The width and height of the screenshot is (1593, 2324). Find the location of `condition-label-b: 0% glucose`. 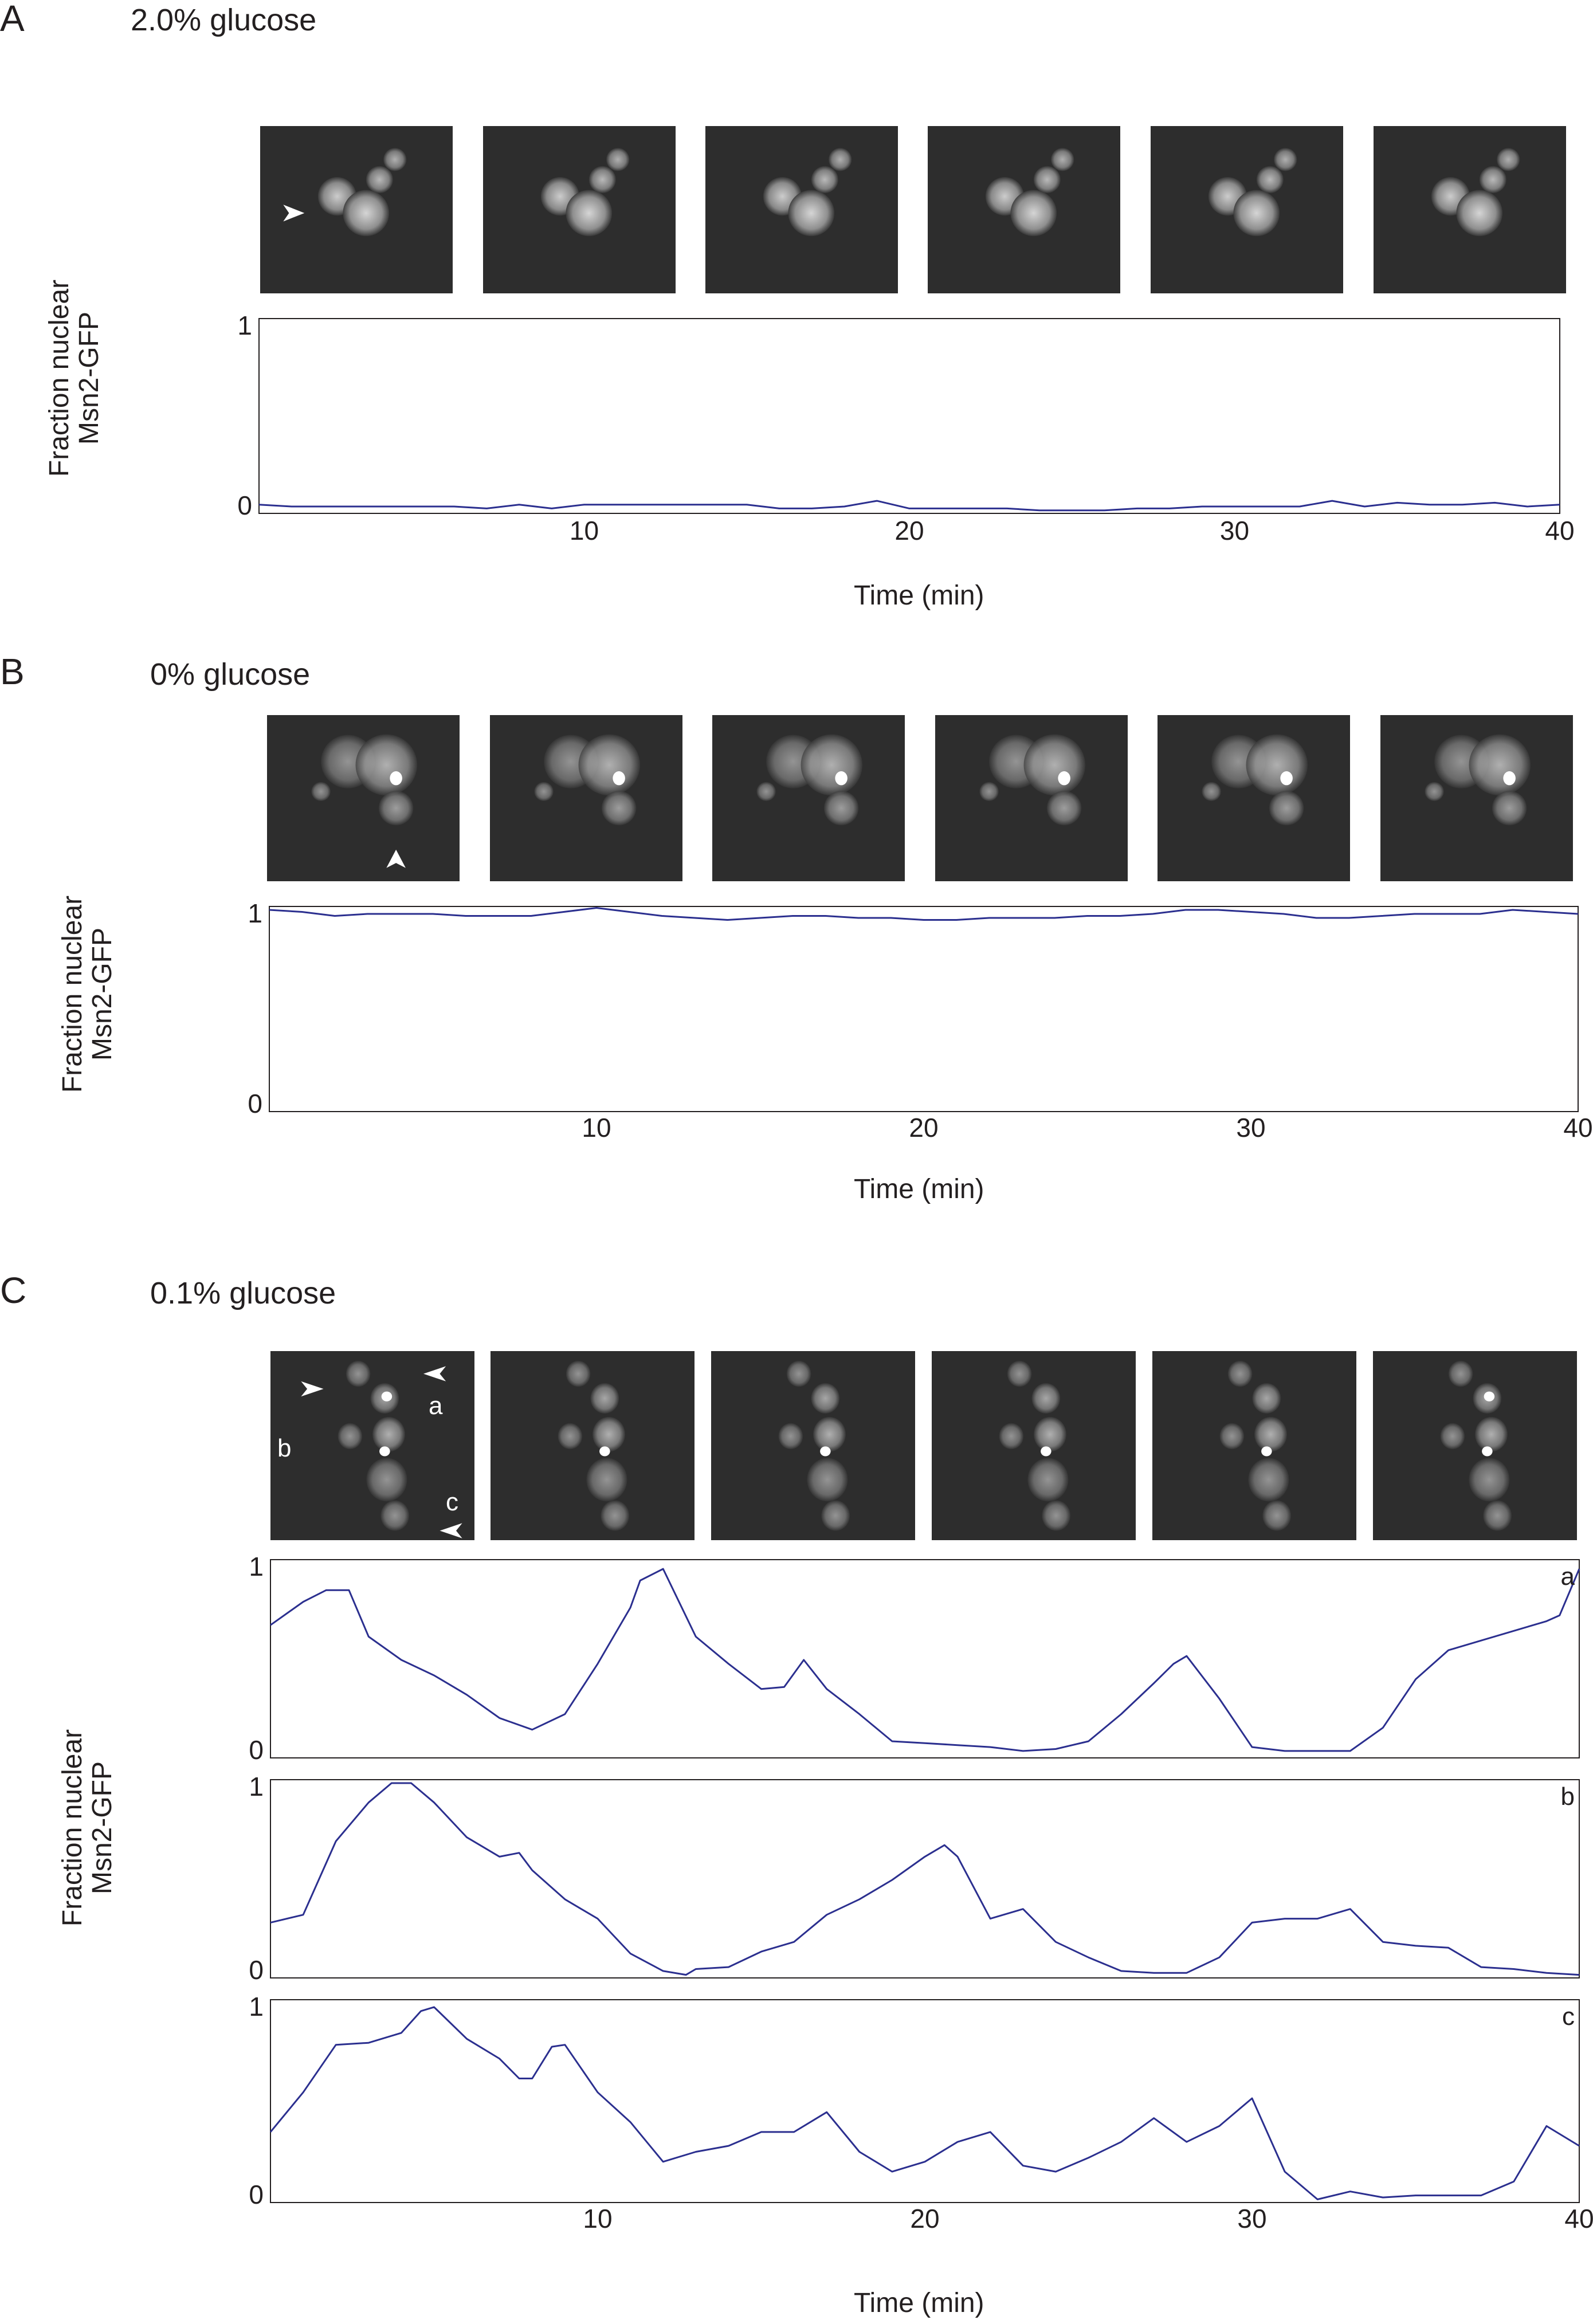

condition-label-b: 0% glucose is located at coordinates (231, 675).